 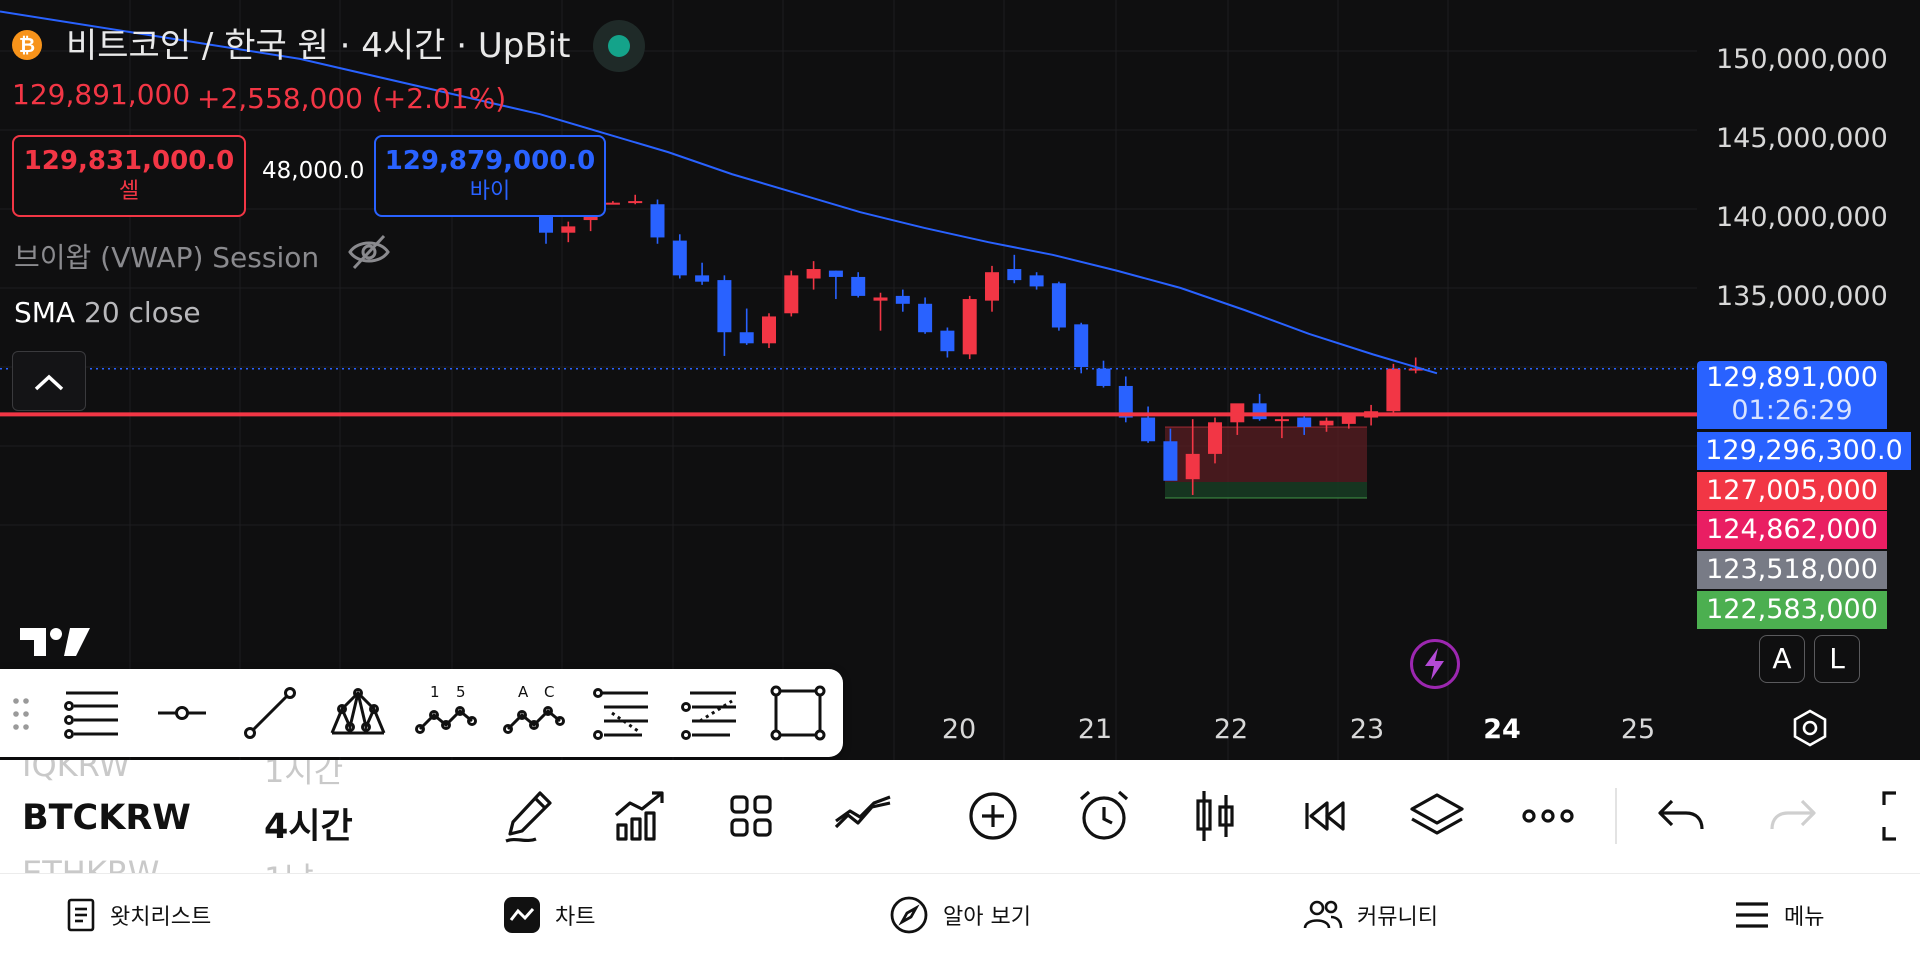 What do you see at coordinates (1782, 659) in the screenshot?
I see `auto-scale-button: A` at bounding box center [1782, 659].